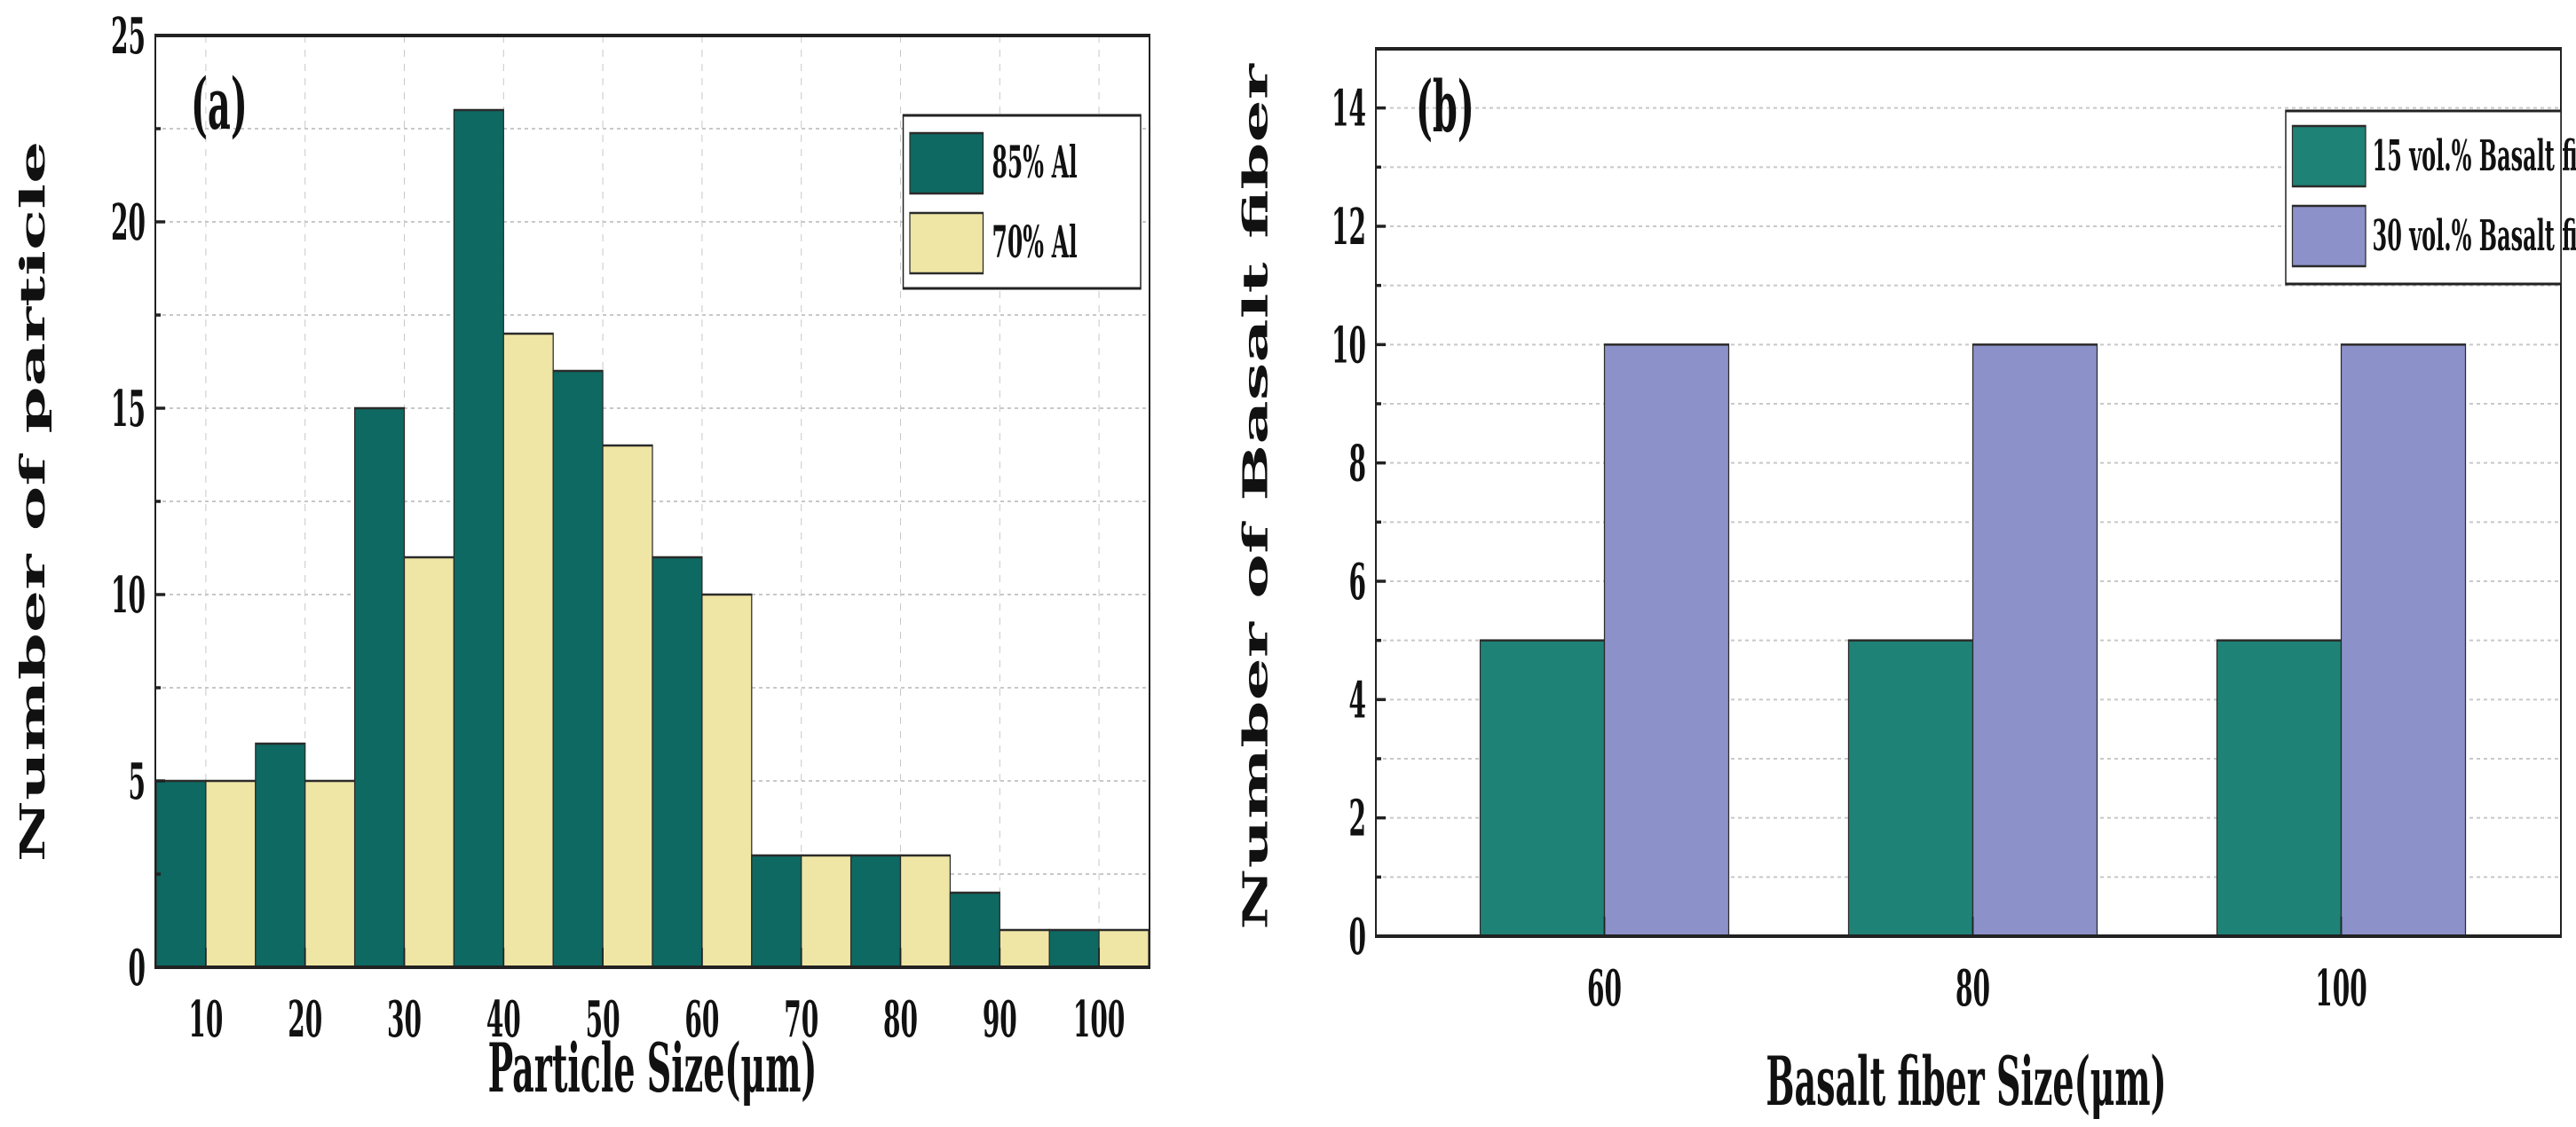 The image size is (2576, 1127). What do you see at coordinates (1357, 819) in the screenshot?
I see `y-tick-label: 2` at bounding box center [1357, 819].